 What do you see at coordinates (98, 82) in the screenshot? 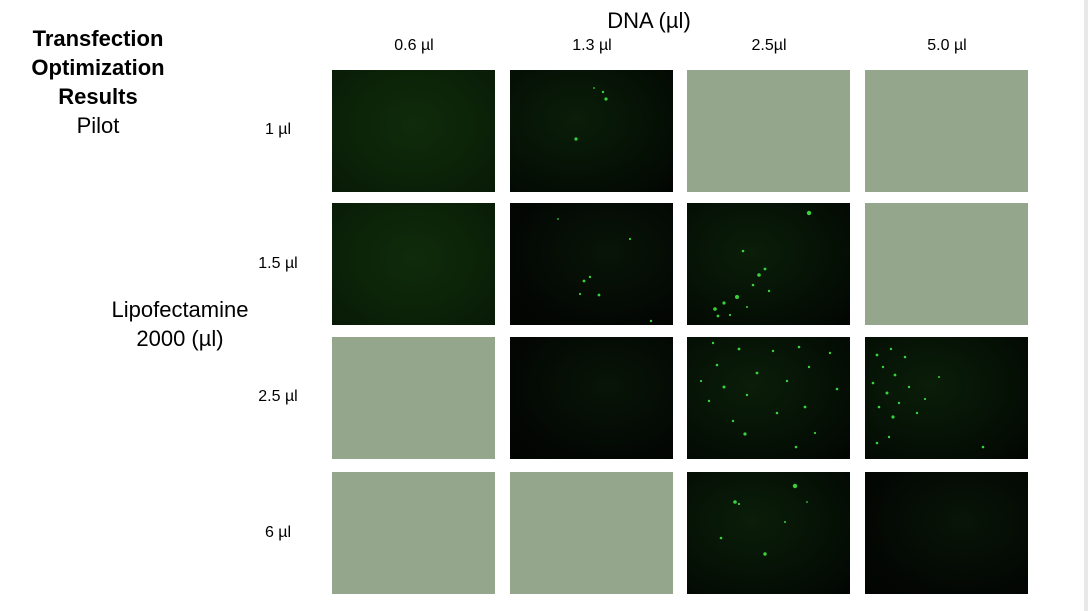
I see `slide-title: Transfection Optimization Results Pilot` at bounding box center [98, 82].